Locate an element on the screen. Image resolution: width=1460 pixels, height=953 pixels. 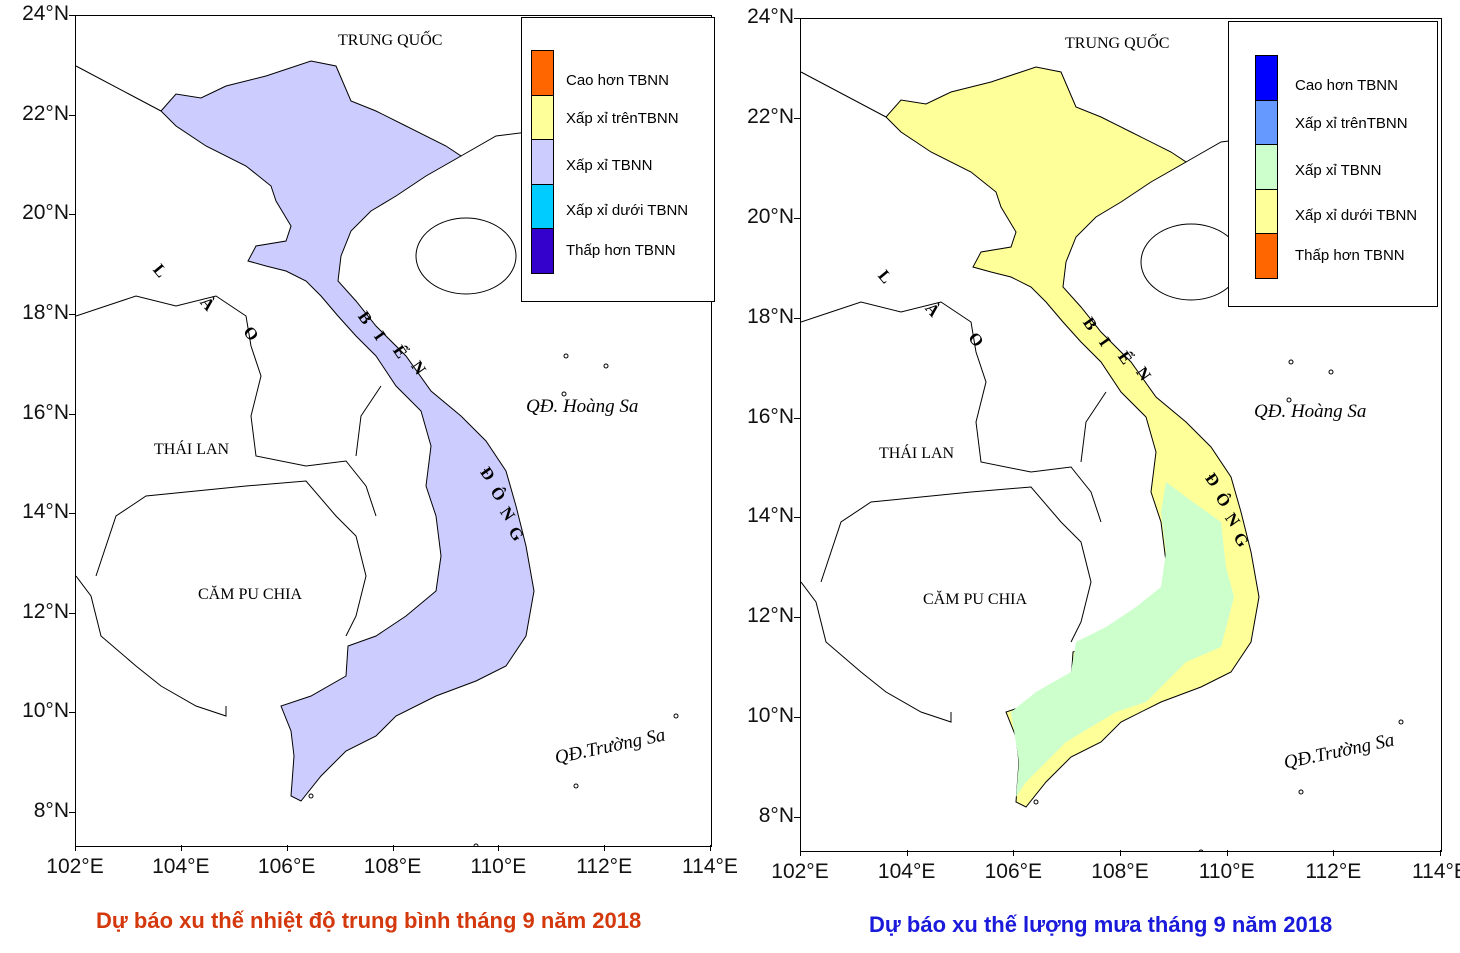
lat-tick-label: 12°N is located at coordinates (45, 611).